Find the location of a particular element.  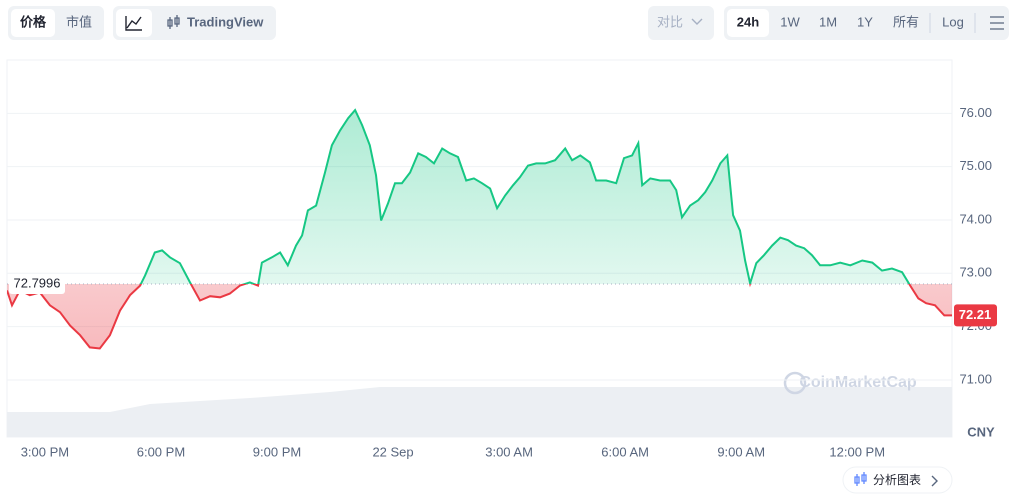

price-button is located at coordinates (33, 23).